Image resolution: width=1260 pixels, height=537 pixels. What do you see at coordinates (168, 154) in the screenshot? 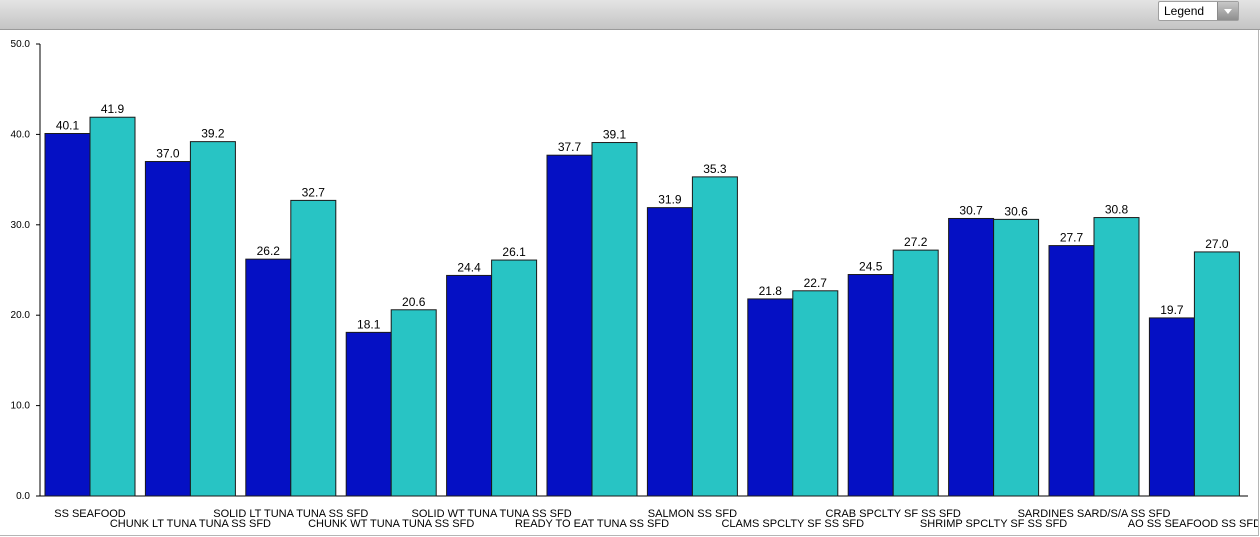
I see `data-label: 37.0` at bounding box center [168, 154].